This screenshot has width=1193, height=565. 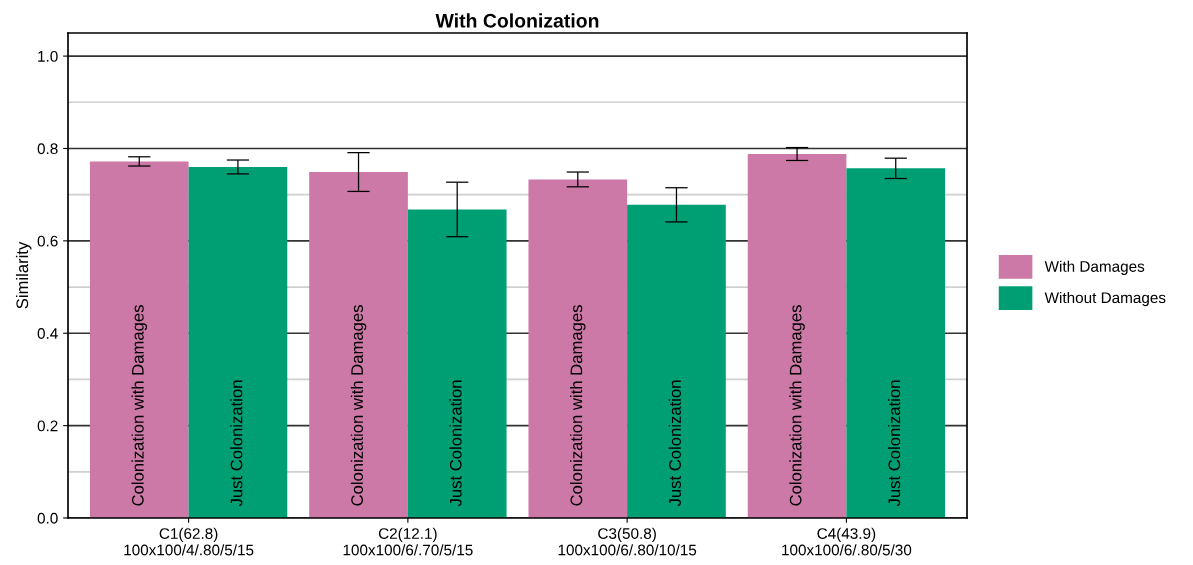 What do you see at coordinates (23, 275) in the screenshot?
I see `y-axis-title: Similarity` at bounding box center [23, 275].